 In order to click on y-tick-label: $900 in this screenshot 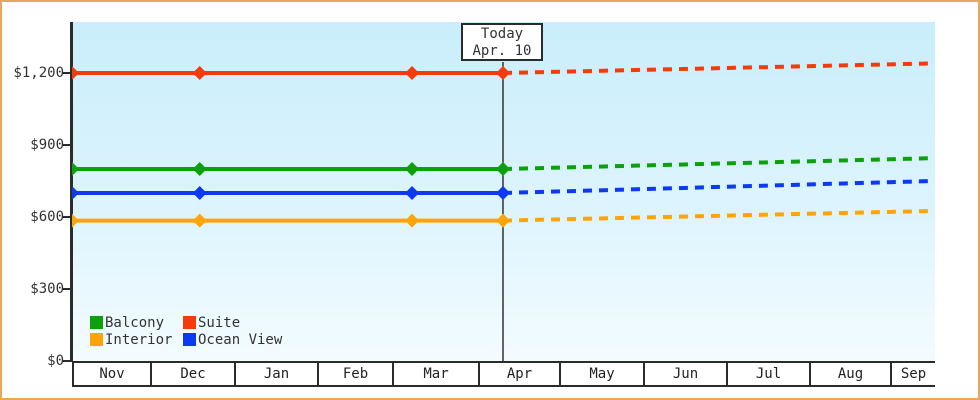, I will do `click(47, 145)`.